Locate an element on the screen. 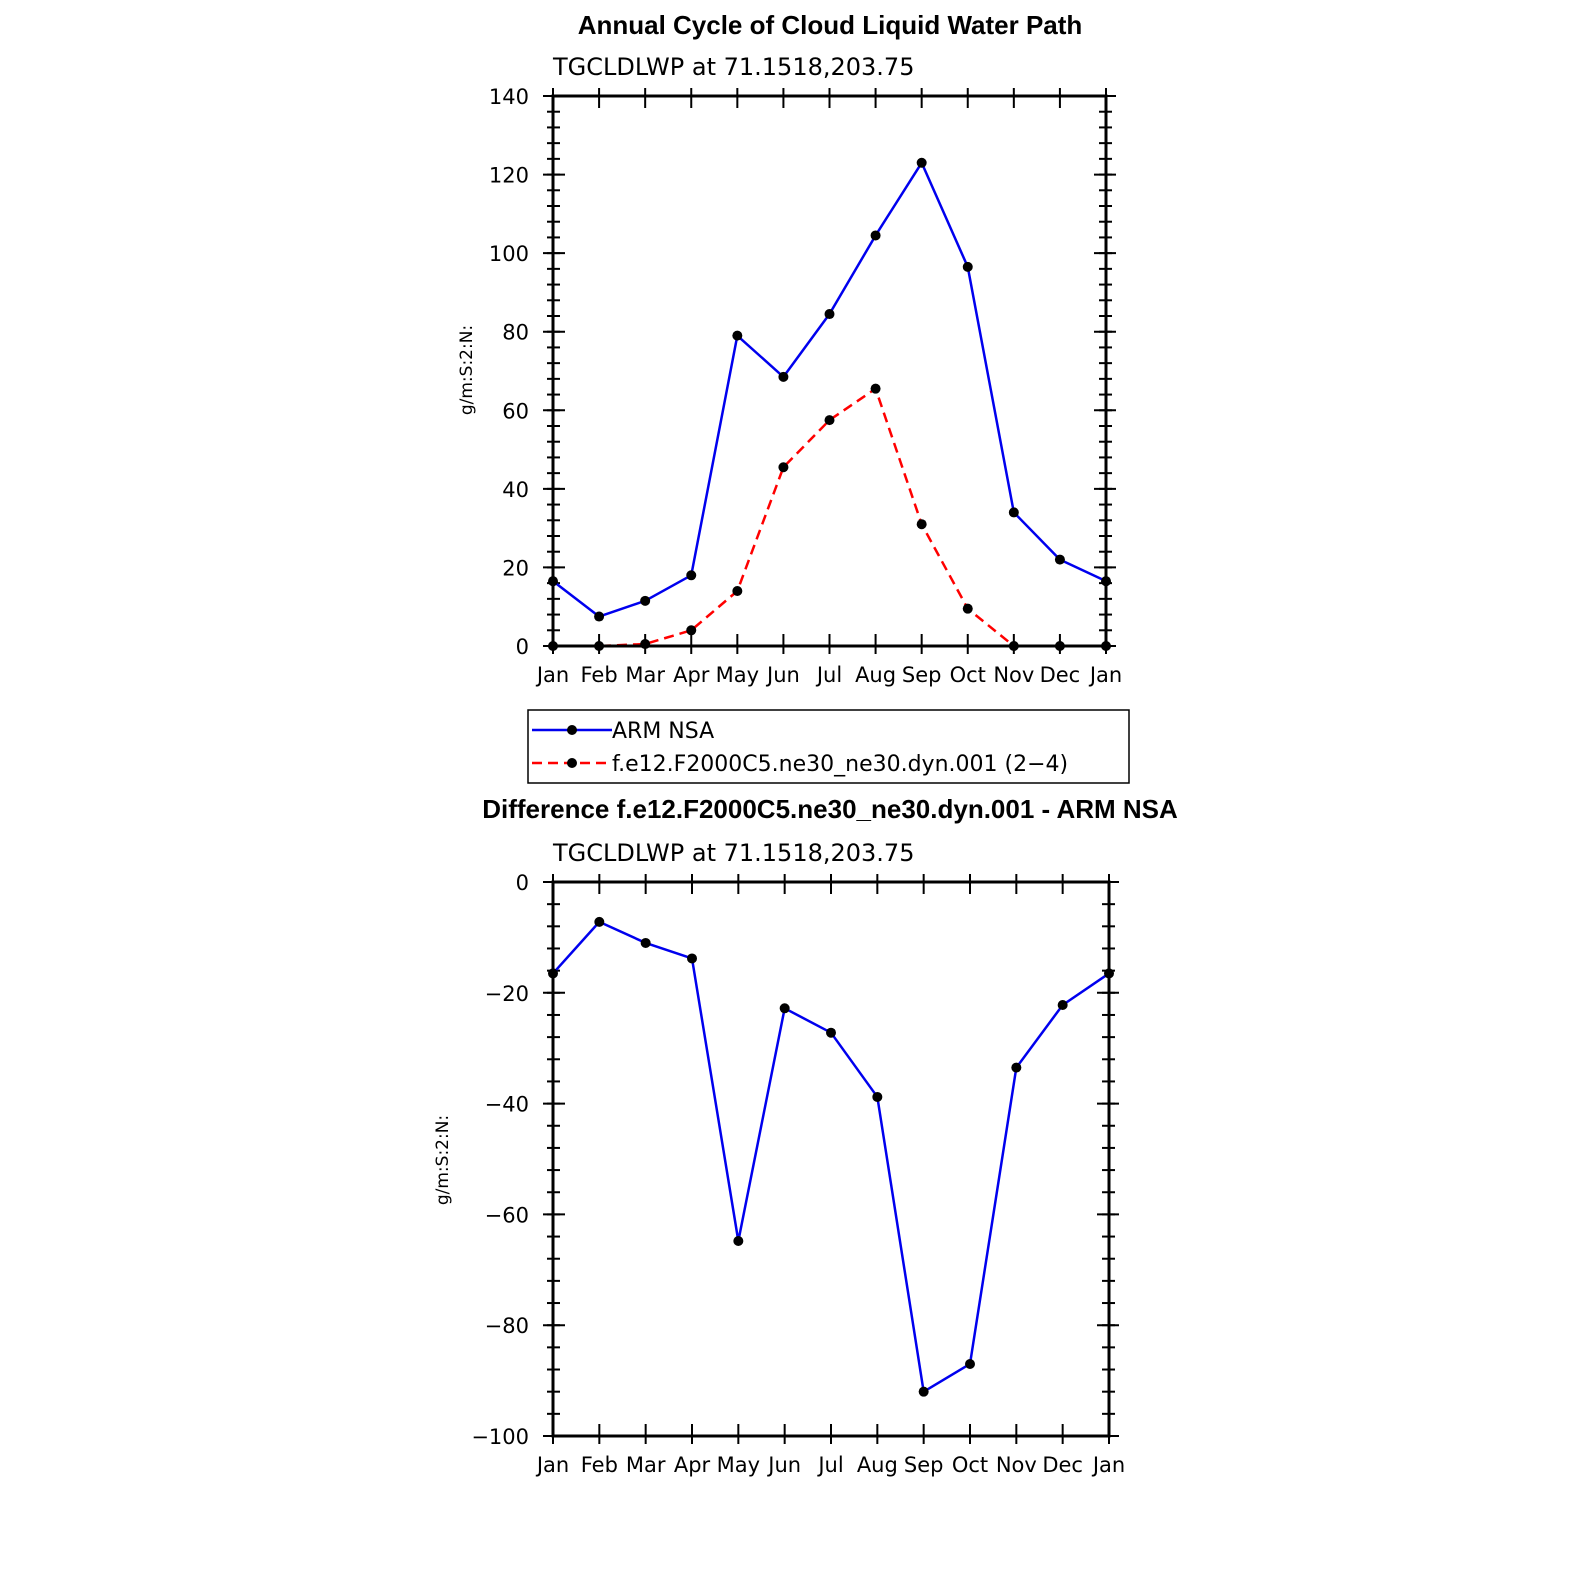  y-tick-label: 40 is located at coordinates (515, 490).